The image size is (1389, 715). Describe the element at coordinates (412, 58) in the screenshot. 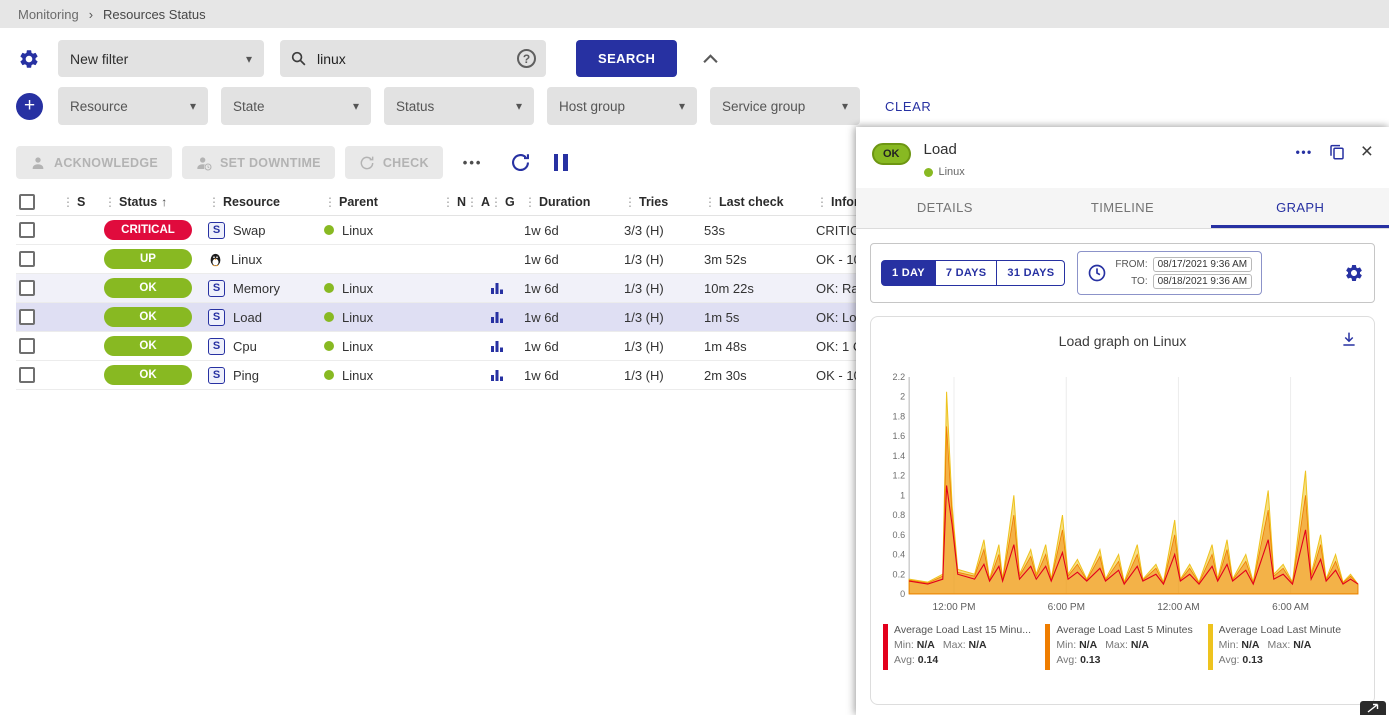

I see `search-input` at that location.